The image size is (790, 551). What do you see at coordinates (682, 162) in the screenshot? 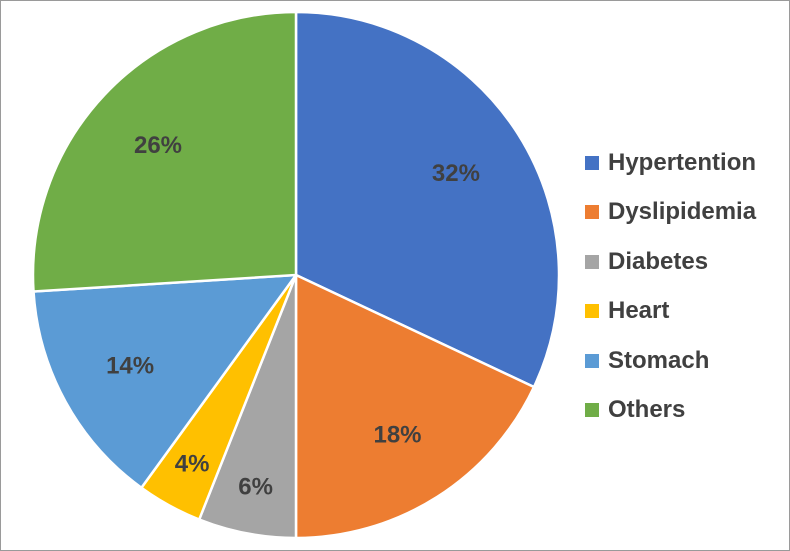
I see `legend-label: Hypertention` at bounding box center [682, 162].